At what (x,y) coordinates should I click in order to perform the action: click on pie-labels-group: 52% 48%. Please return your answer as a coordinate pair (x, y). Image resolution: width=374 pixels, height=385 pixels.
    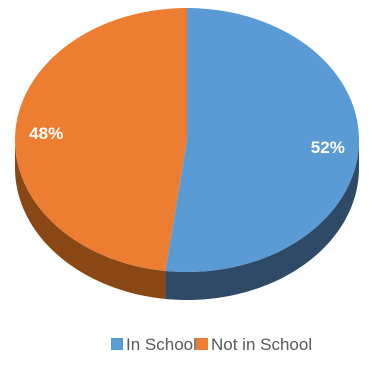
    Looking at the image, I should click on (187, 140).